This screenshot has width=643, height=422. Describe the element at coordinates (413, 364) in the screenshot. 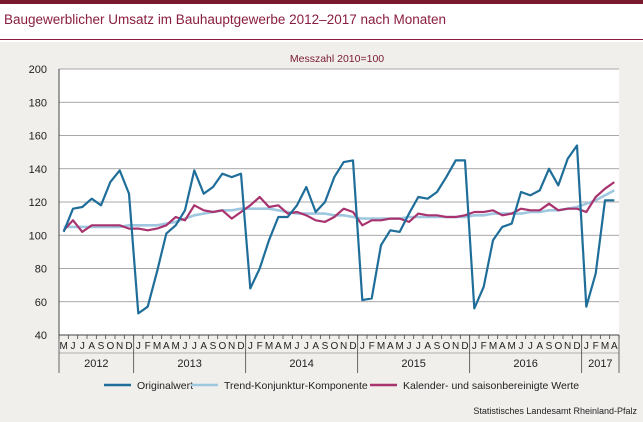

I see `year-label-2015: 2015` at that location.